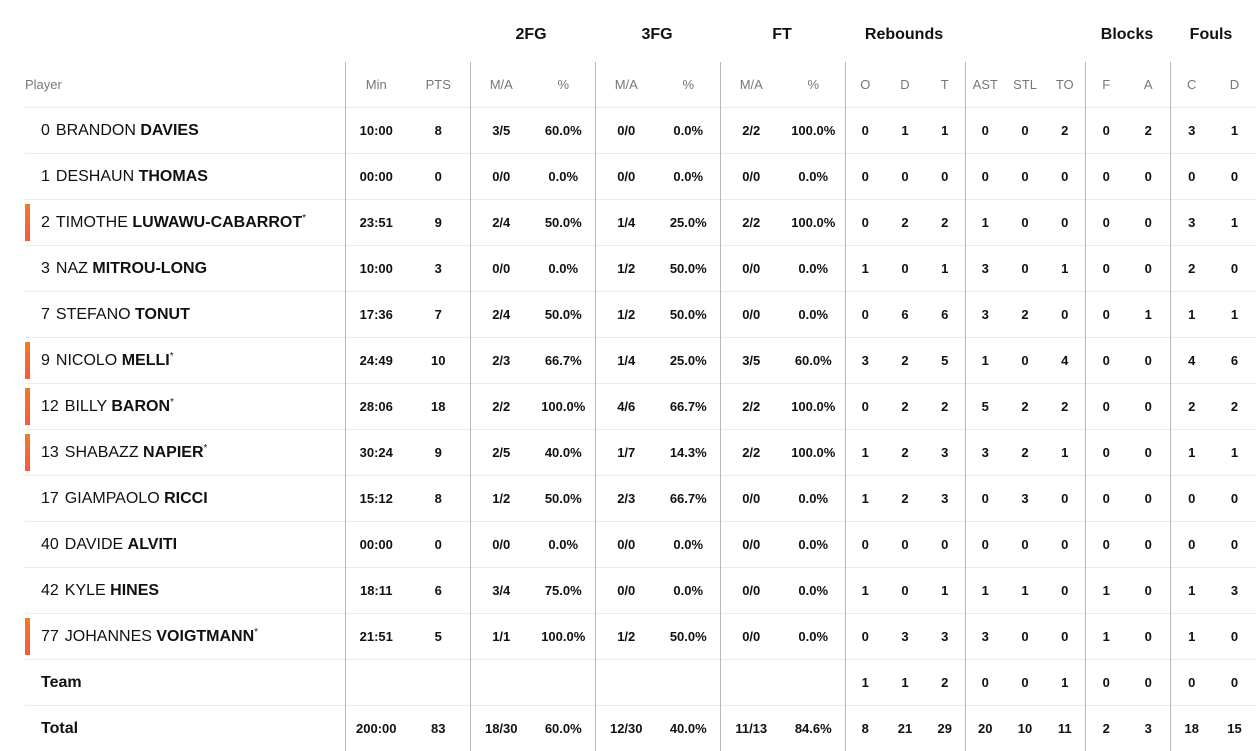  I want to click on player-number: 7, so click(45, 315).